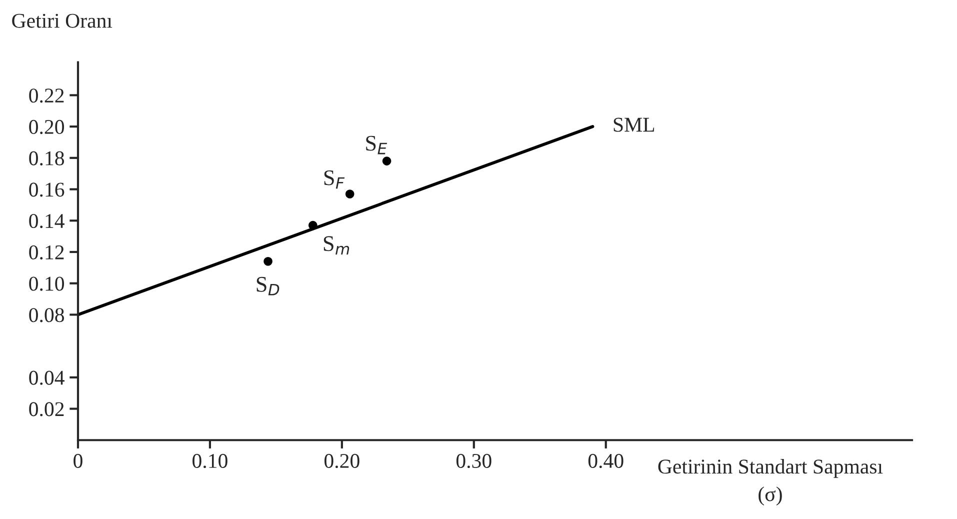 Image resolution: width=957 pixels, height=519 pixels. Describe the element at coordinates (46, 409) in the screenshot. I see `y-tick-label: 0.02` at that location.